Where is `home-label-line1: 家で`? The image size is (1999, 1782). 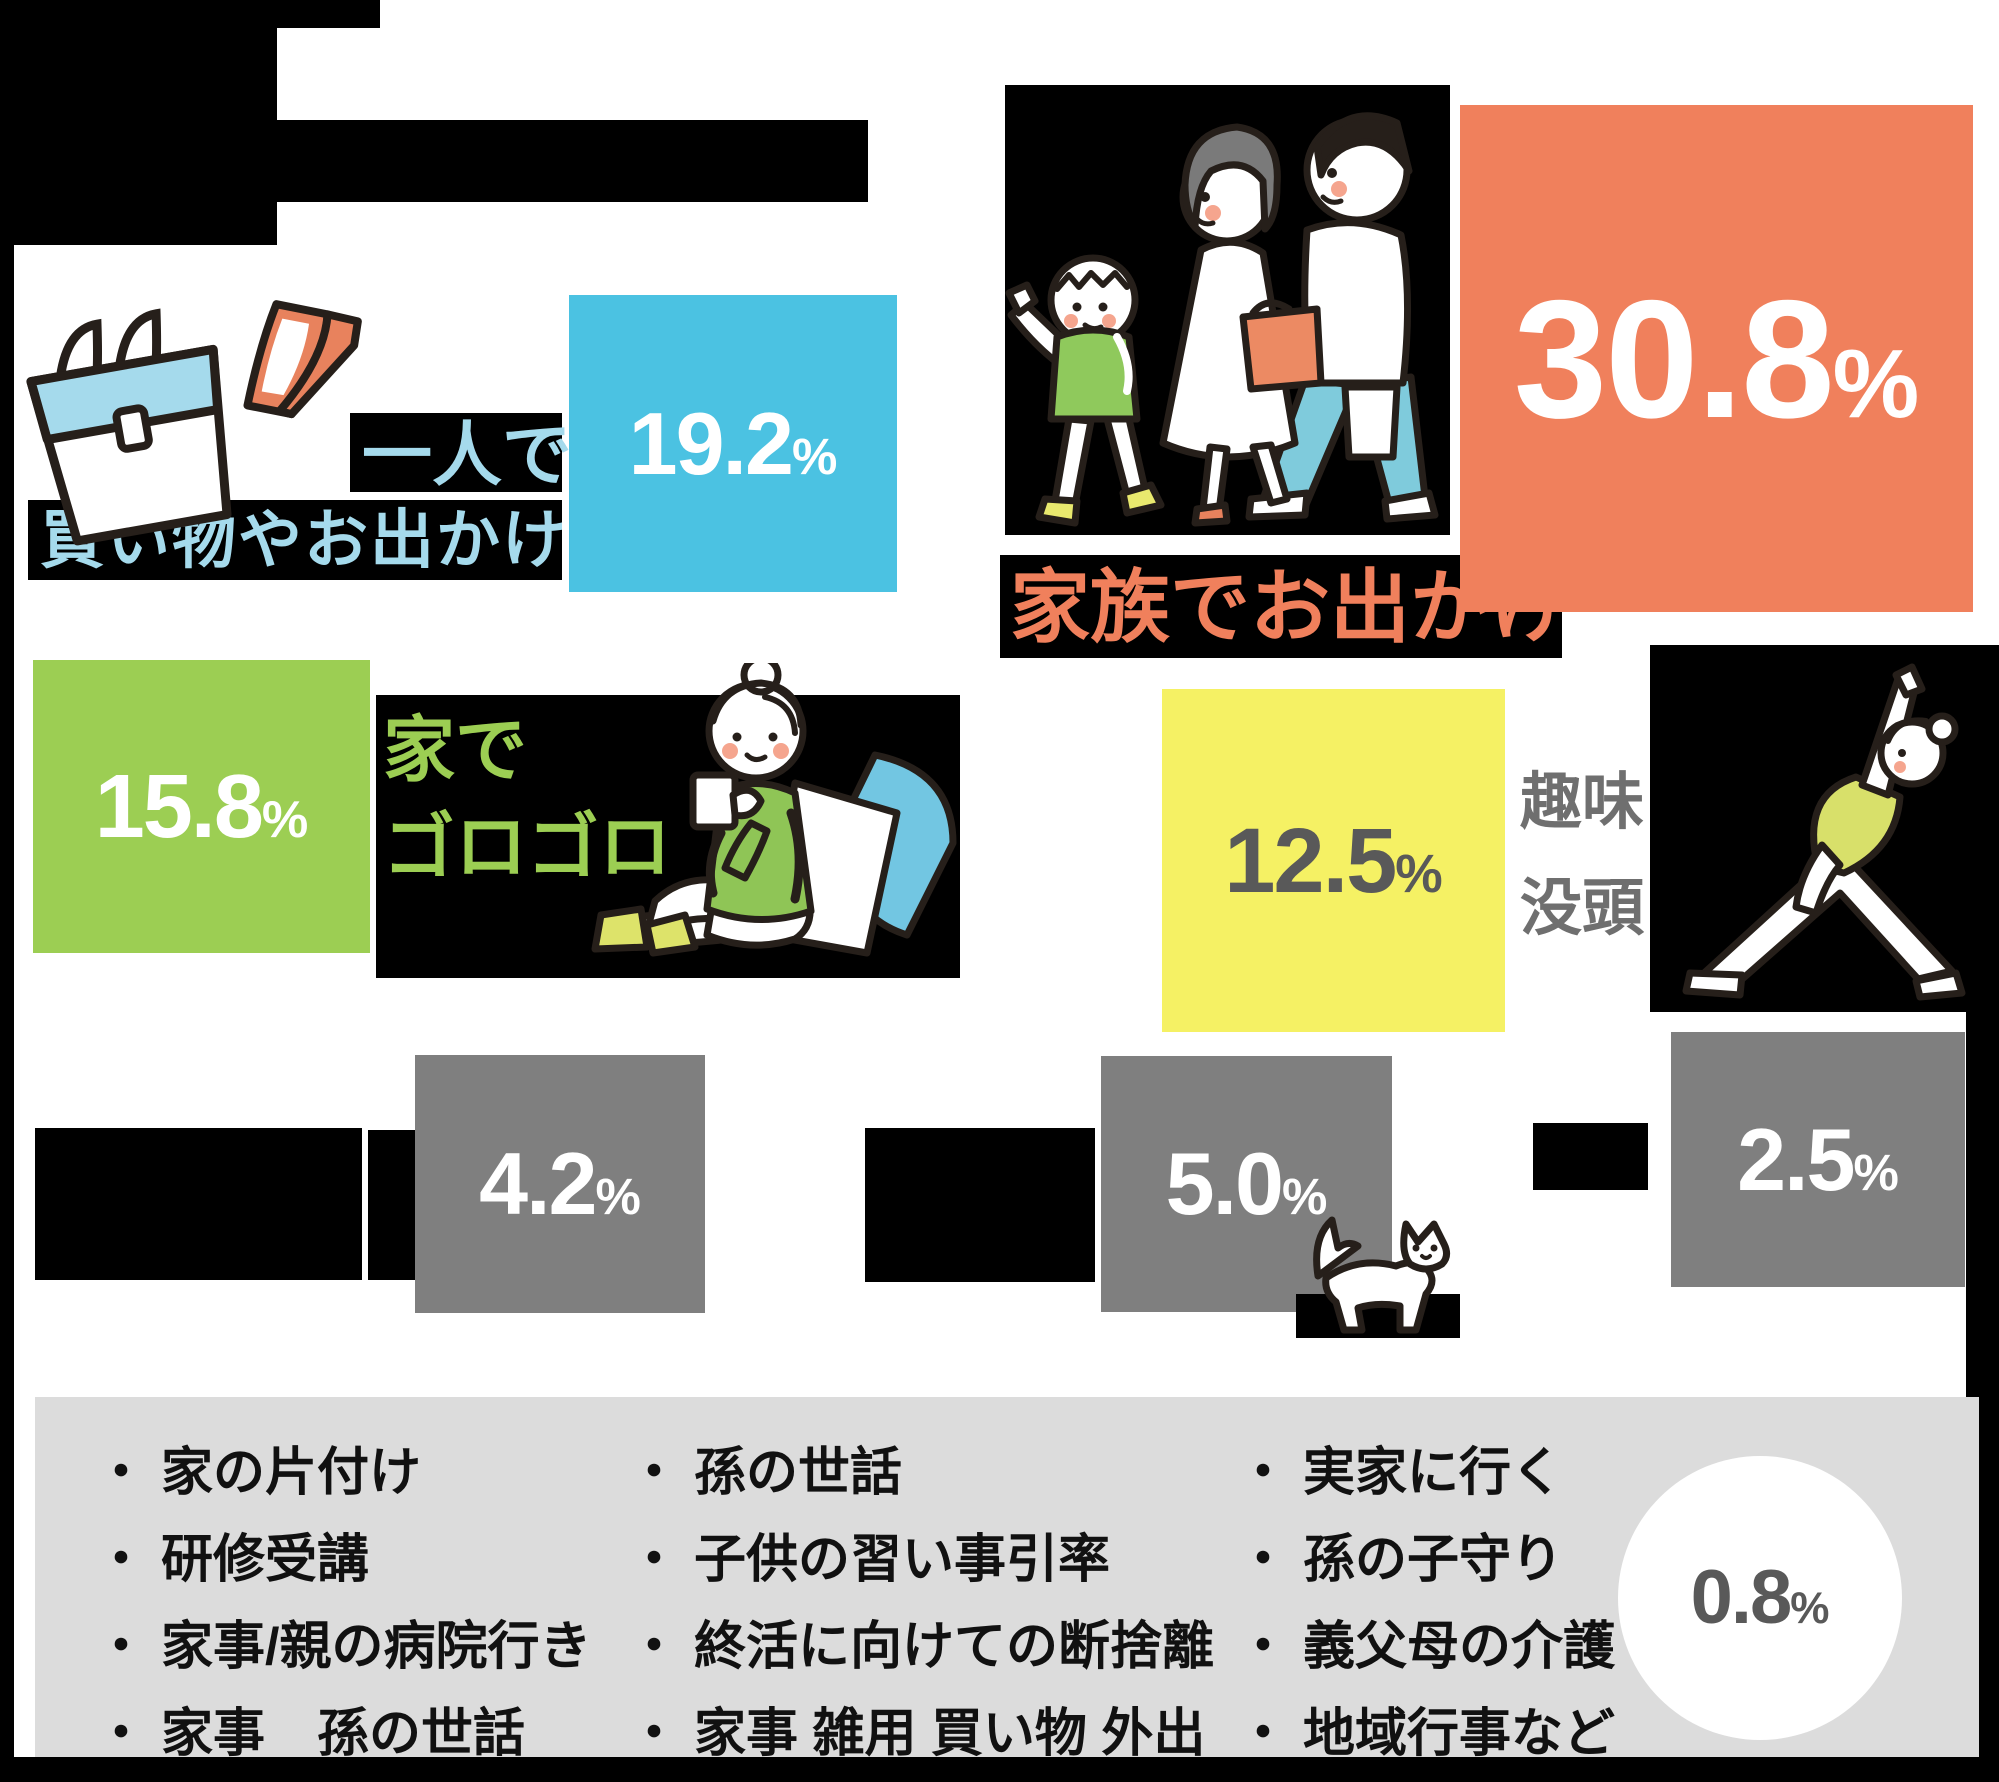
home-label-line1: 家で is located at coordinates (455, 751).